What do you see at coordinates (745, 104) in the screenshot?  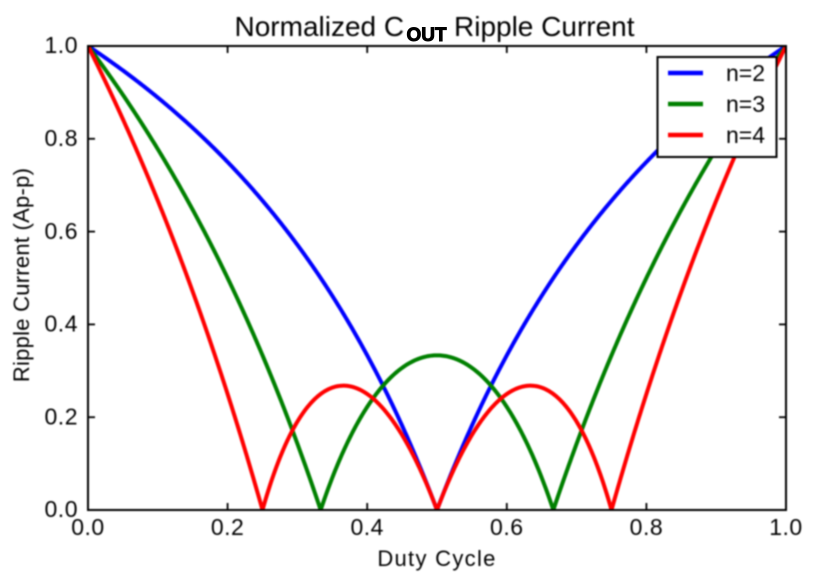 I see `svg-text: n=3` at bounding box center [745, 104].